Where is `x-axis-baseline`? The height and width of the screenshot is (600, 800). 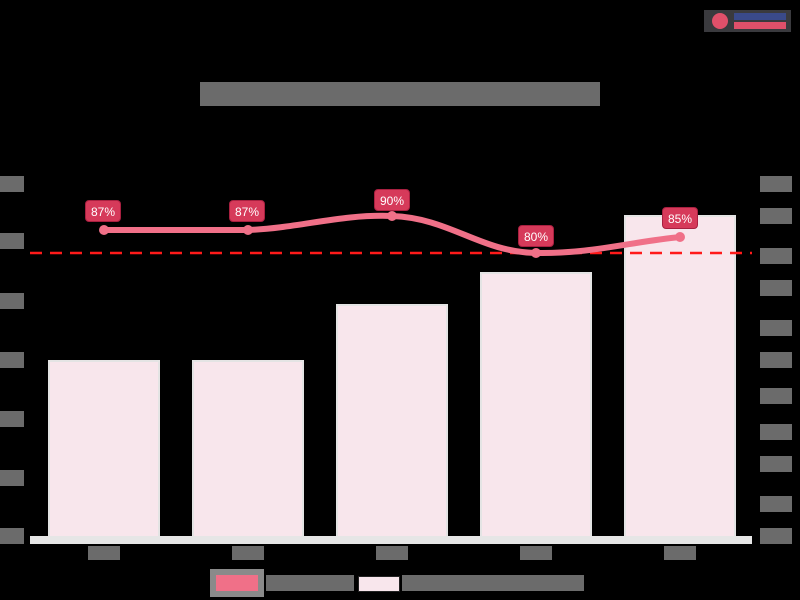 x-axis-baseline is located at coordinates (391, 540).